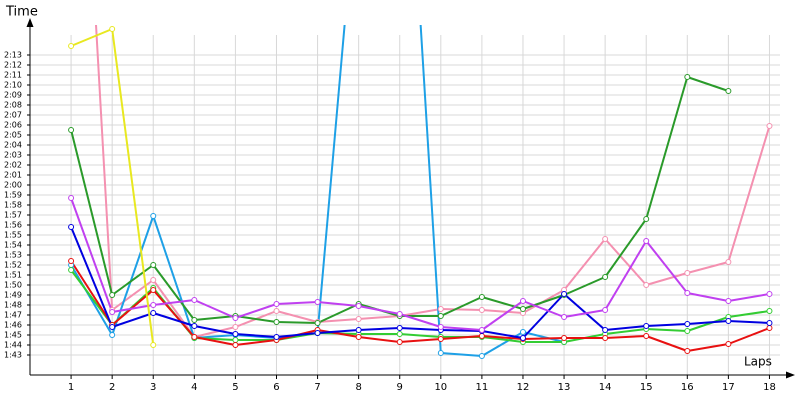 Image resolution: width=800 pixels, height=400 pixels. What do you see at coordinates (728, 387) in the screenshot?
I see `x-tick-label: 17` at bounding box center [728, 387].